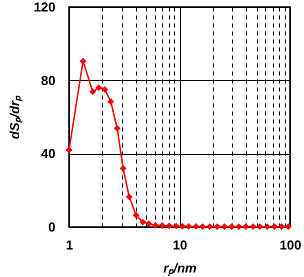 The width and height of the screenshot is (304, 277). I want to click on y-tick-label: 80, so click(48, 80).